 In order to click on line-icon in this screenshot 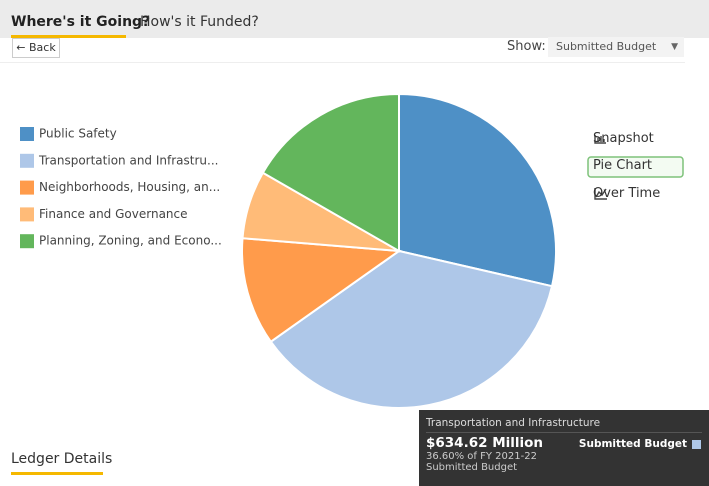, I will do `click(600, 194)`.